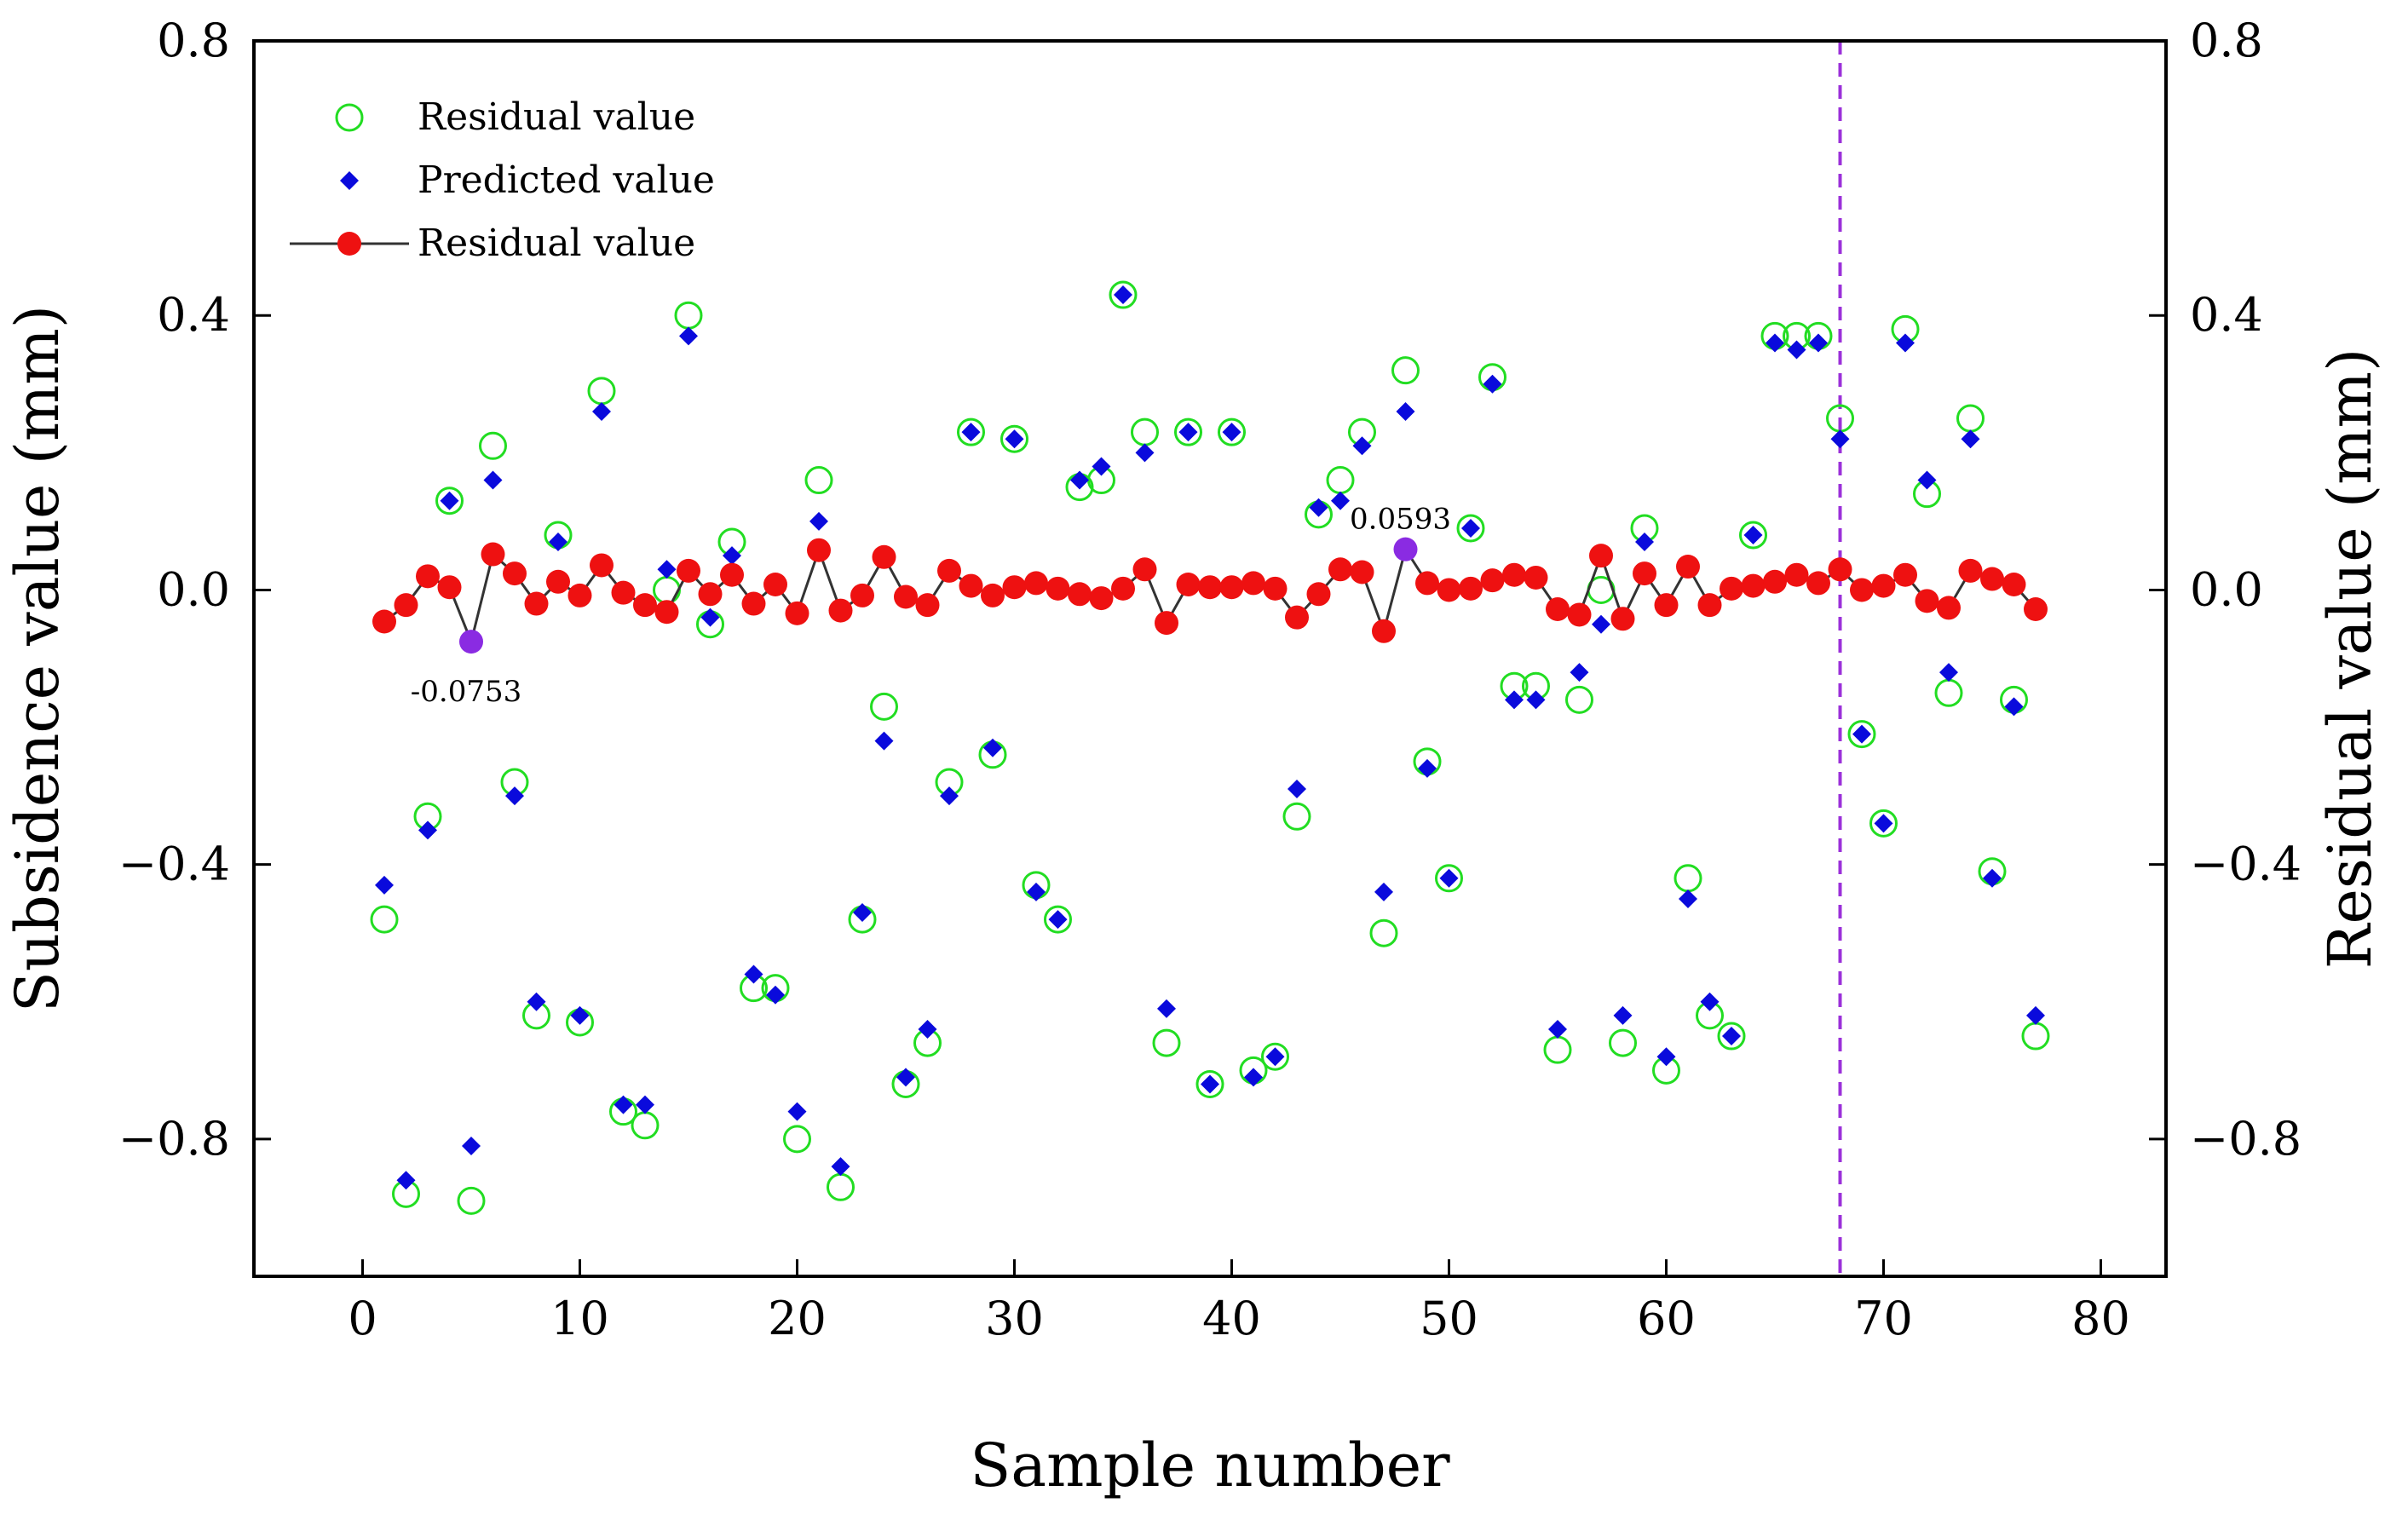 The image size is (2408, 1520). Describe the element at coordinates (566, 180) in the screenshot. I see `legend-label: Predicted value` at that location.